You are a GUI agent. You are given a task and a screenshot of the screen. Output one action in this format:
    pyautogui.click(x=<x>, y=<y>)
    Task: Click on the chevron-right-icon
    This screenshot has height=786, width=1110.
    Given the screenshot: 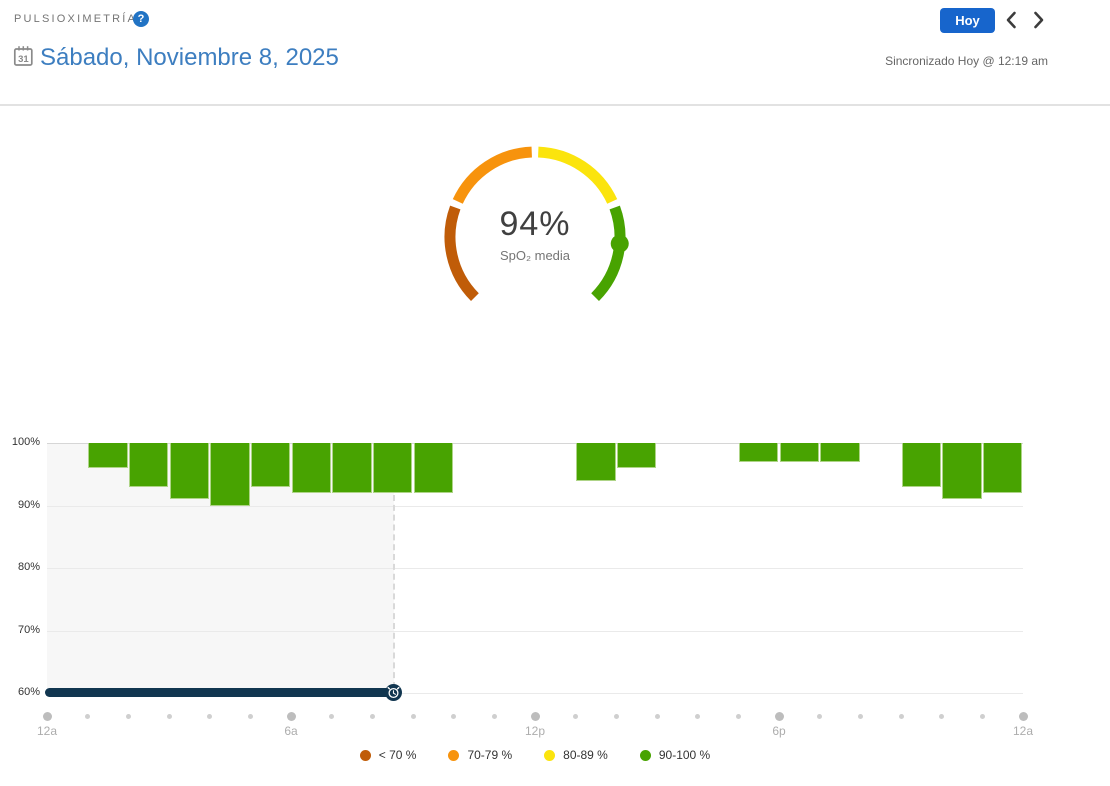 What is the action you would take?
    pyautogui.click(x=1039, y=20)
    